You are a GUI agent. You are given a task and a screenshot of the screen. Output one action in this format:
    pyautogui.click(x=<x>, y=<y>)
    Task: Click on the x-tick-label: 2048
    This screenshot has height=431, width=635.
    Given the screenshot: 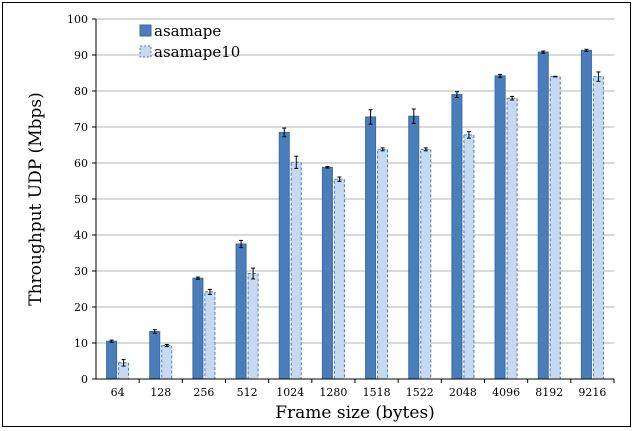 What is the action you would take?
    pyautogui.click(x=463, y=392)
    